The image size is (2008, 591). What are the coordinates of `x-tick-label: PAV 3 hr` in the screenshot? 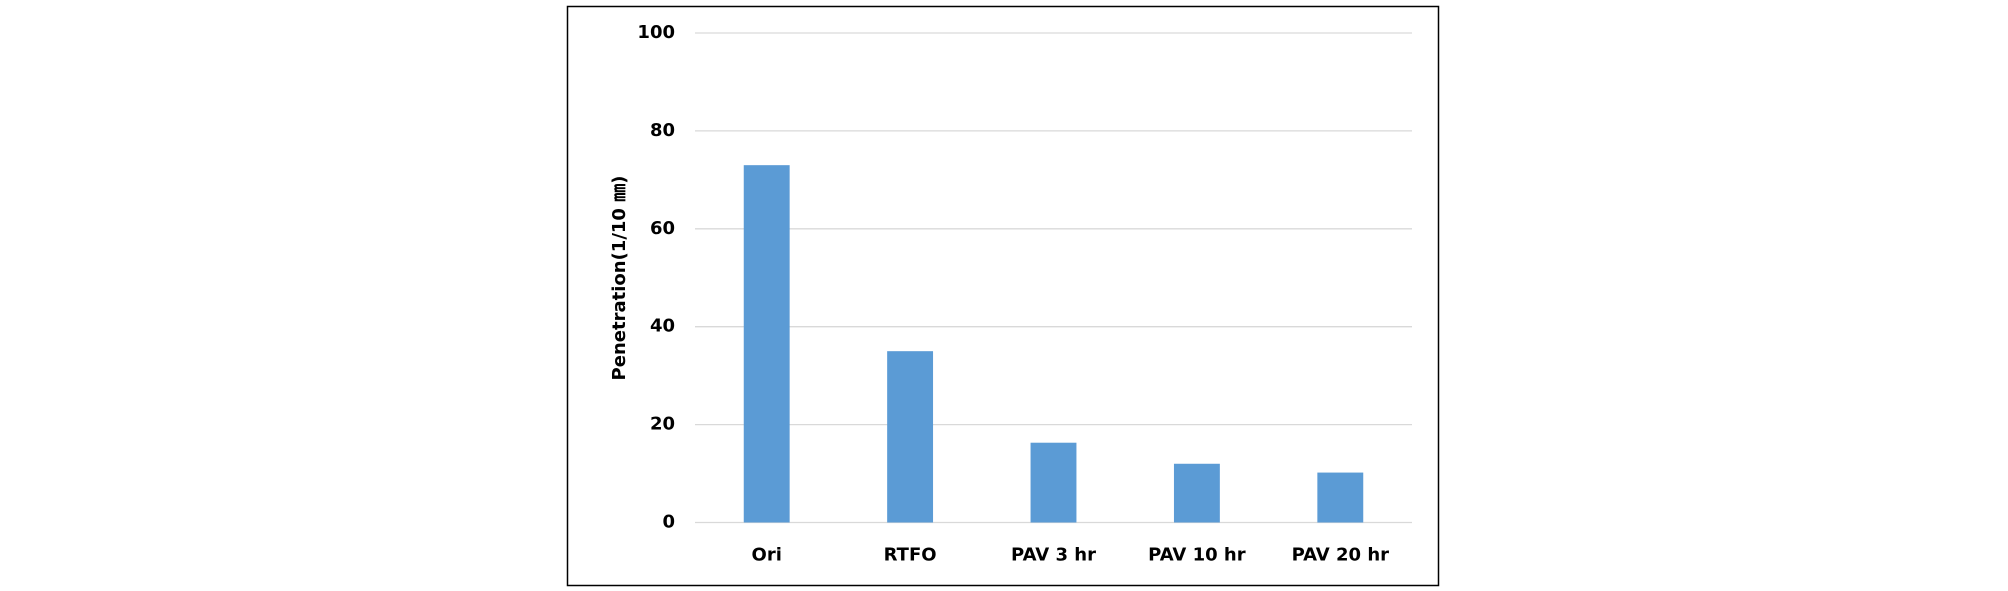 It's located at (1053, 555).